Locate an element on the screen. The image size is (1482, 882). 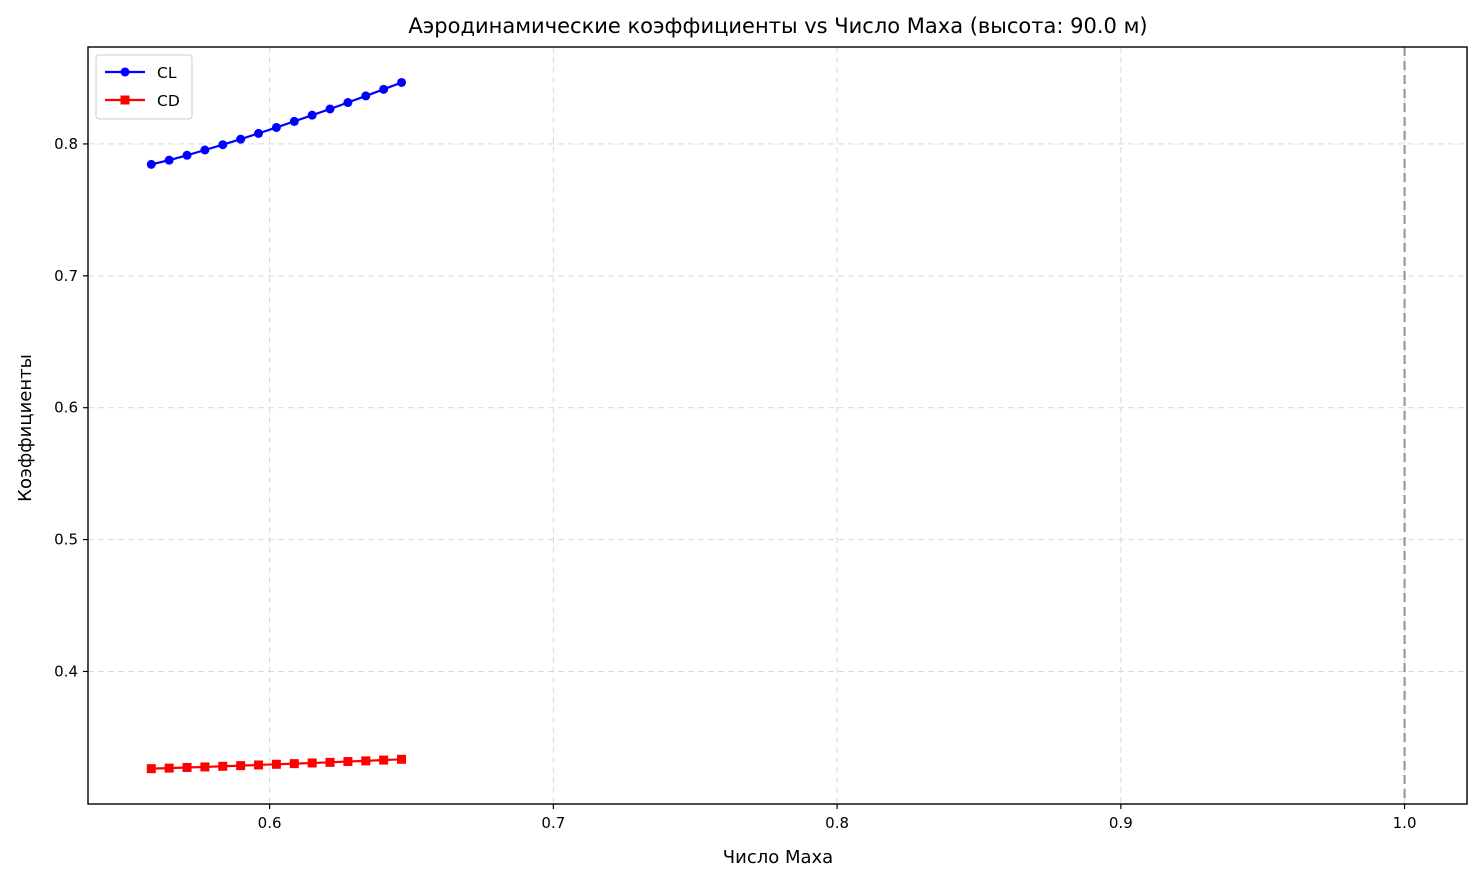
y-tick-label: 0.4 is located at coordinates (66, 671).